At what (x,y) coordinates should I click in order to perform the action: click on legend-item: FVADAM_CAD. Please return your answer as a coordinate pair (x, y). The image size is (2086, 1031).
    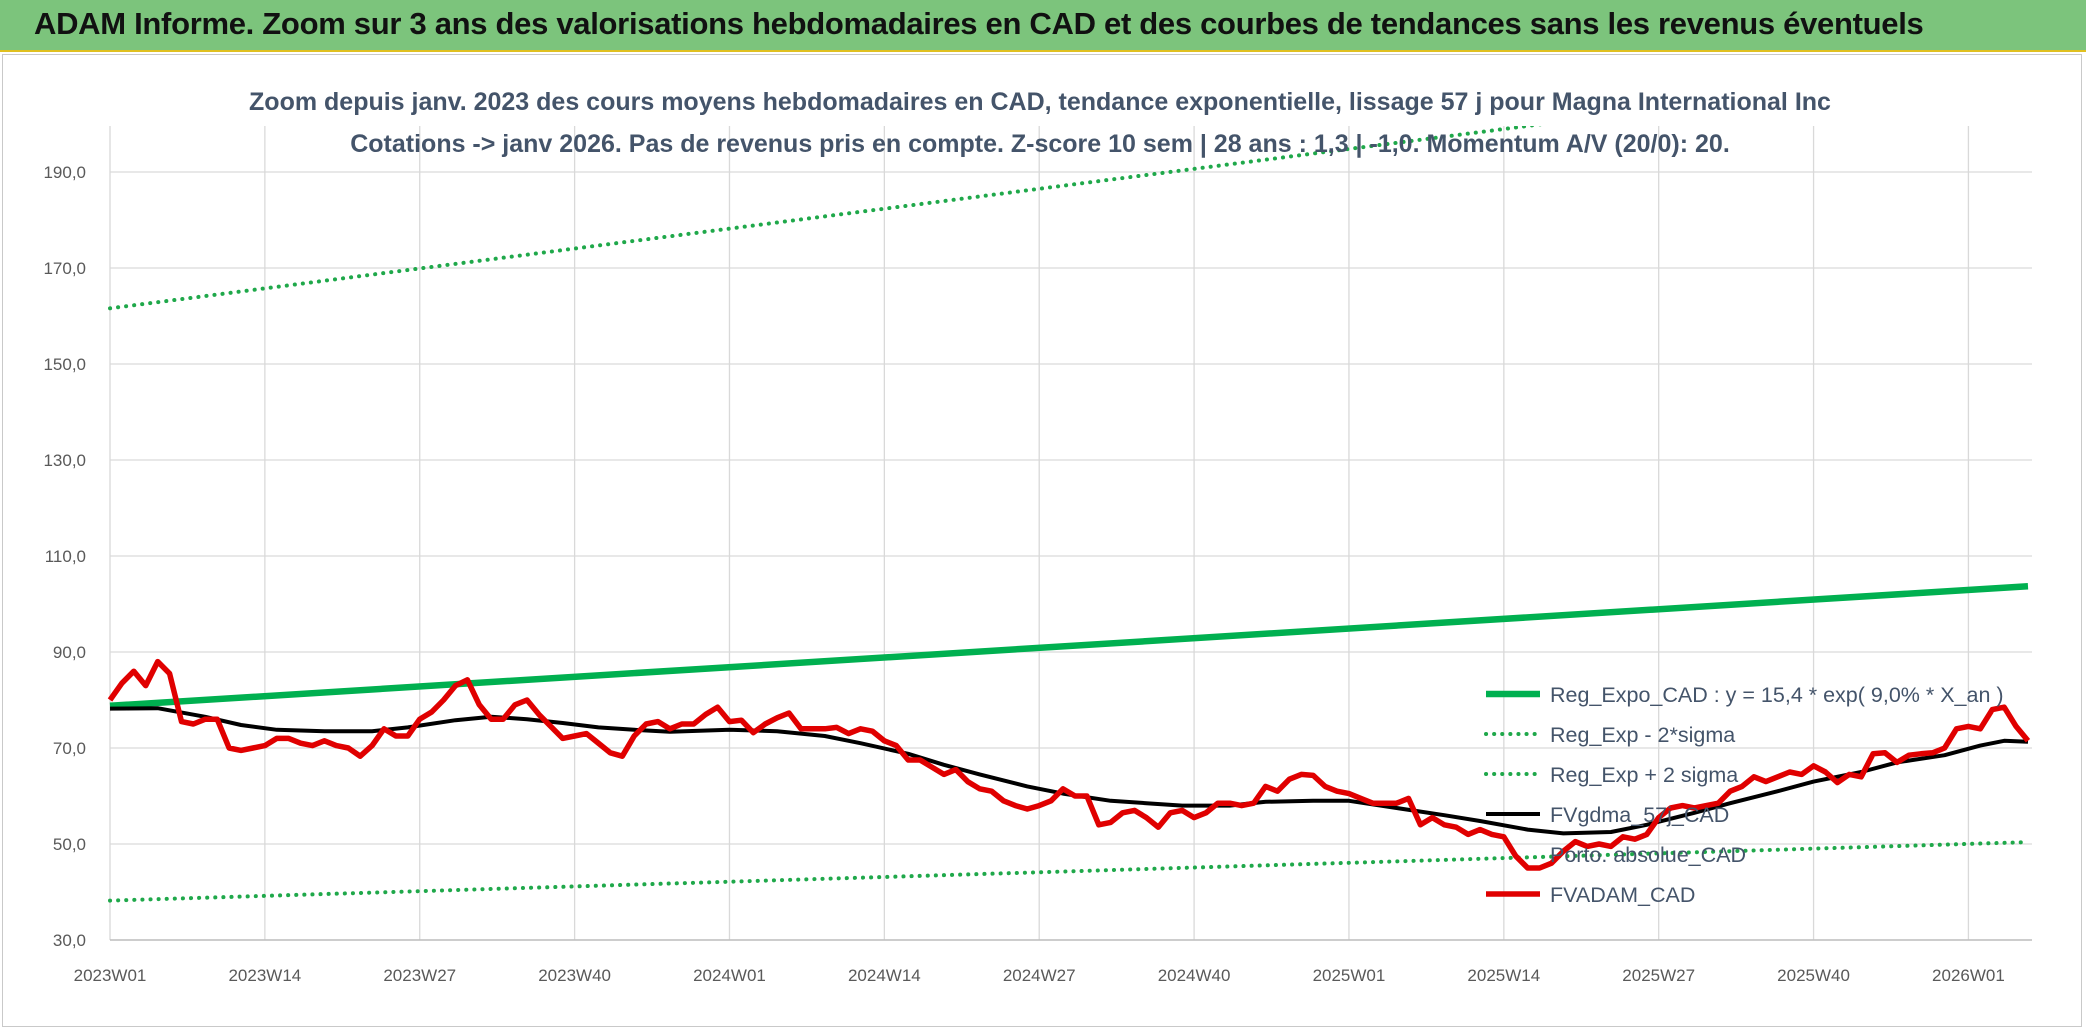
    Looking at the image, I should click on (1590, 895).